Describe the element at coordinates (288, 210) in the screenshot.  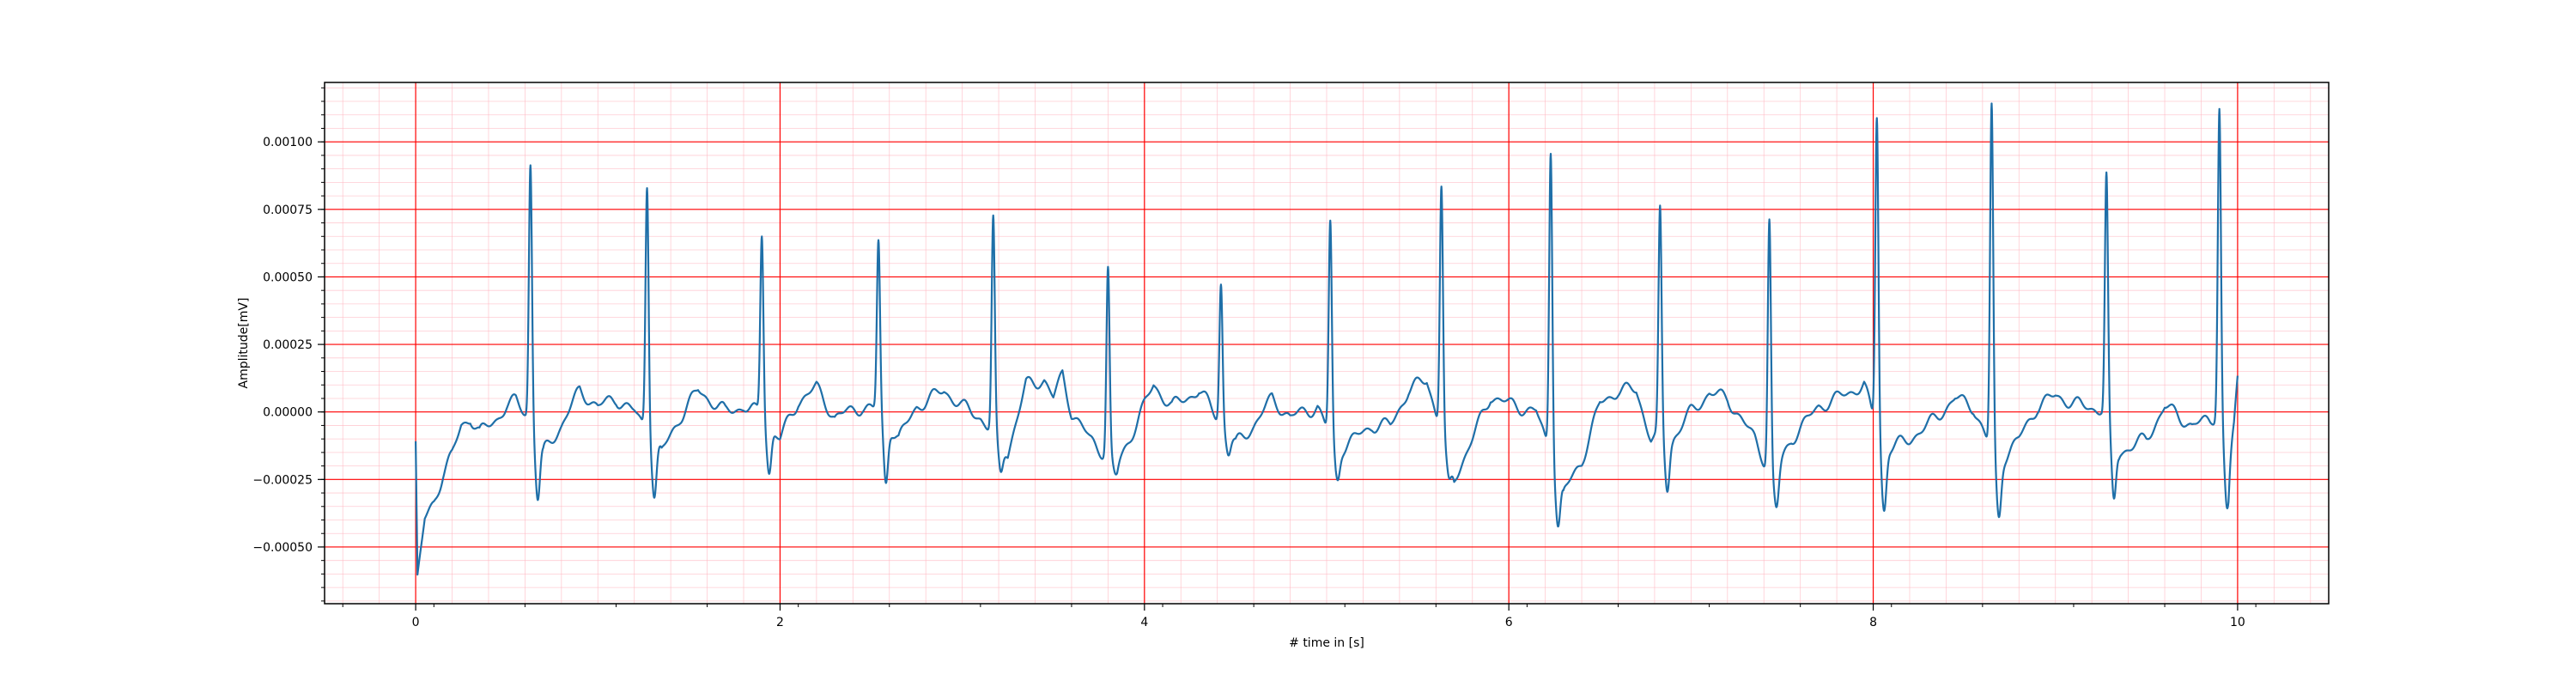
I see `y-tick-label: 0.00075` at that location.